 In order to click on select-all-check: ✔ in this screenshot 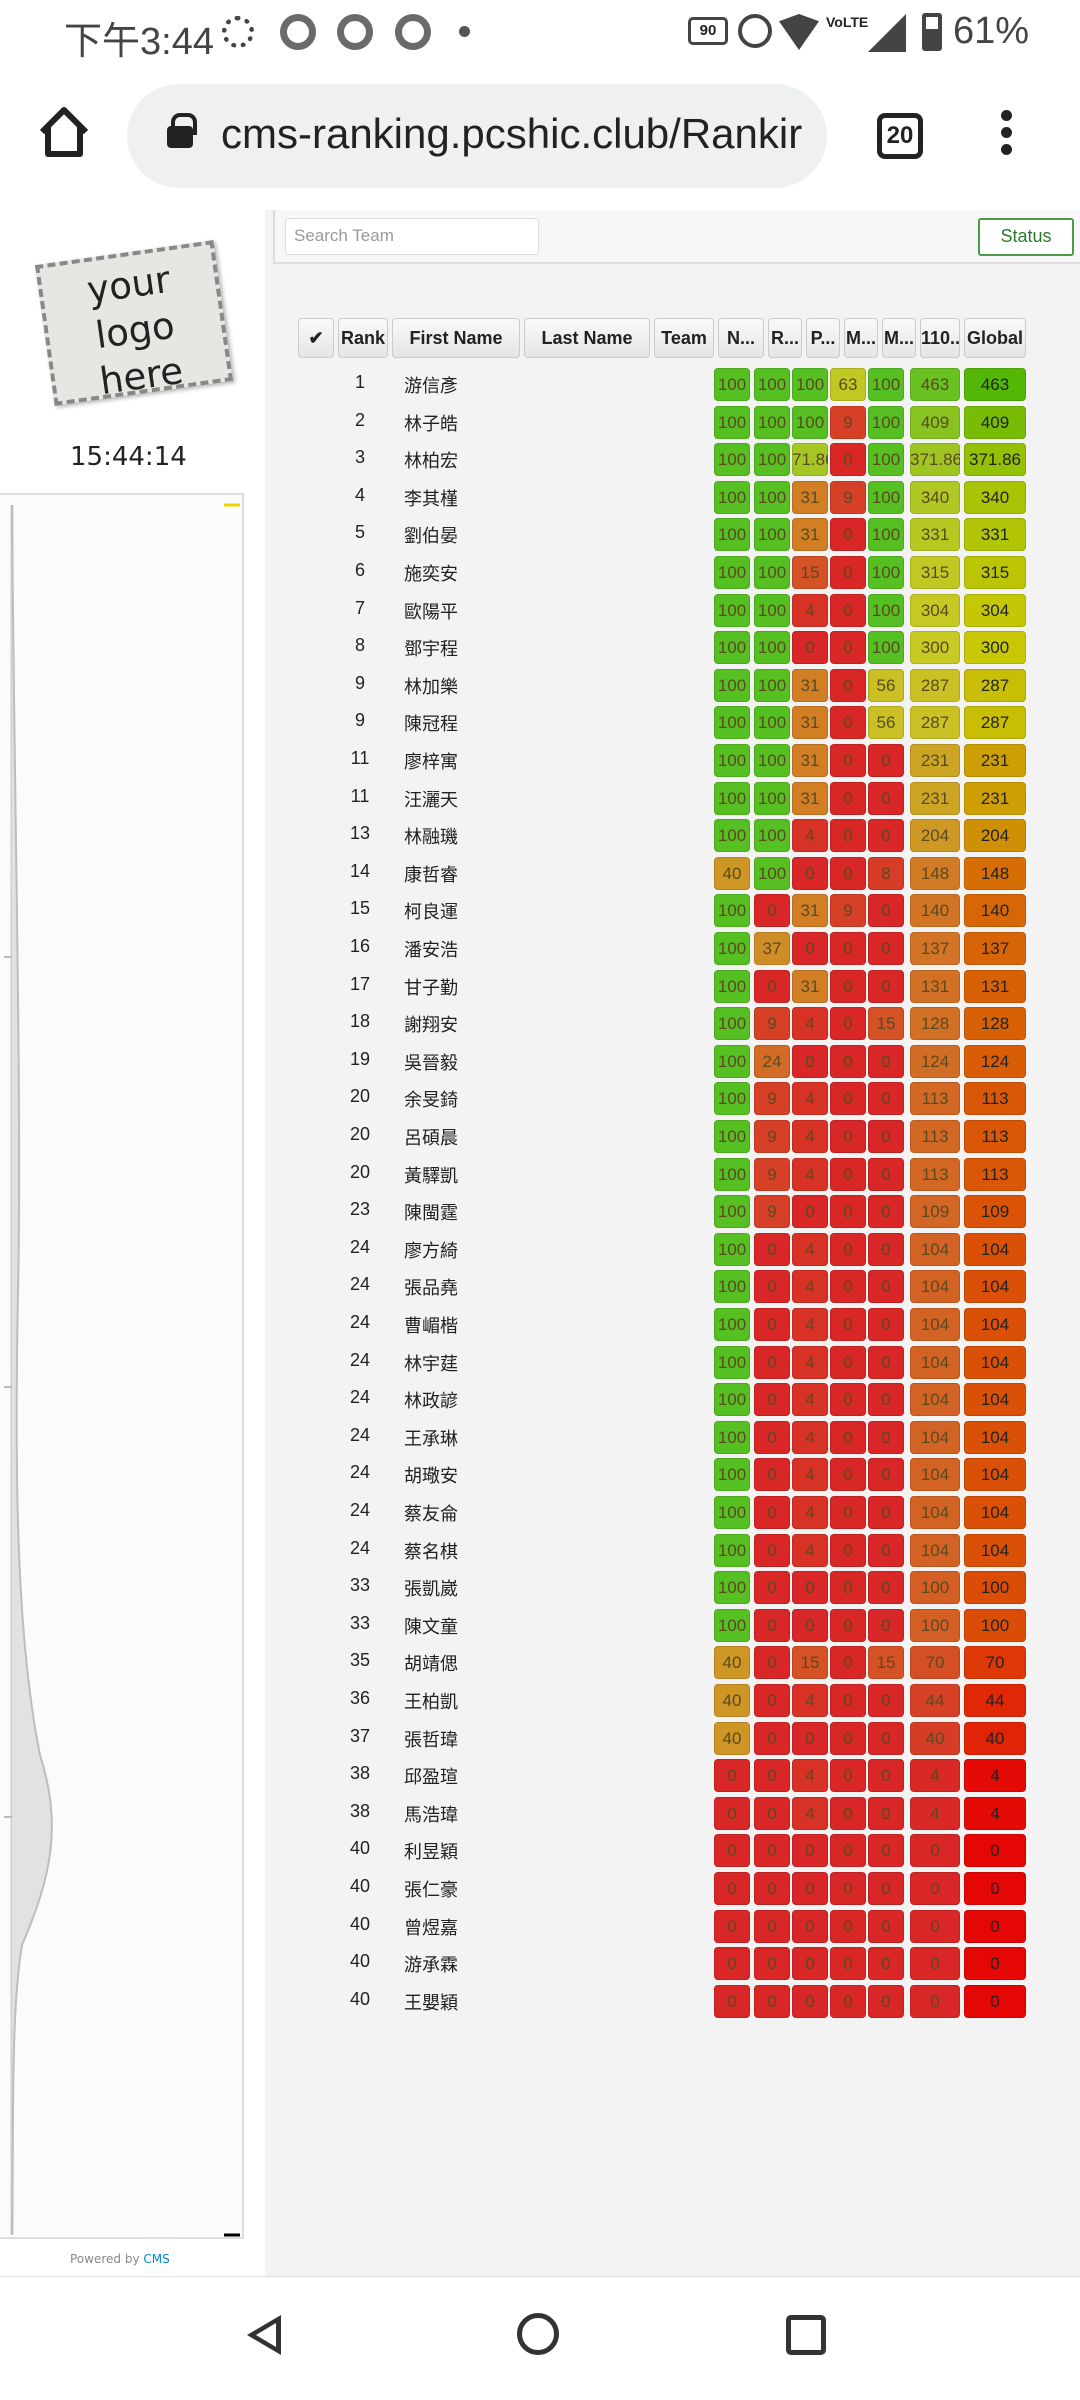, I will do `click(316, 338)`.